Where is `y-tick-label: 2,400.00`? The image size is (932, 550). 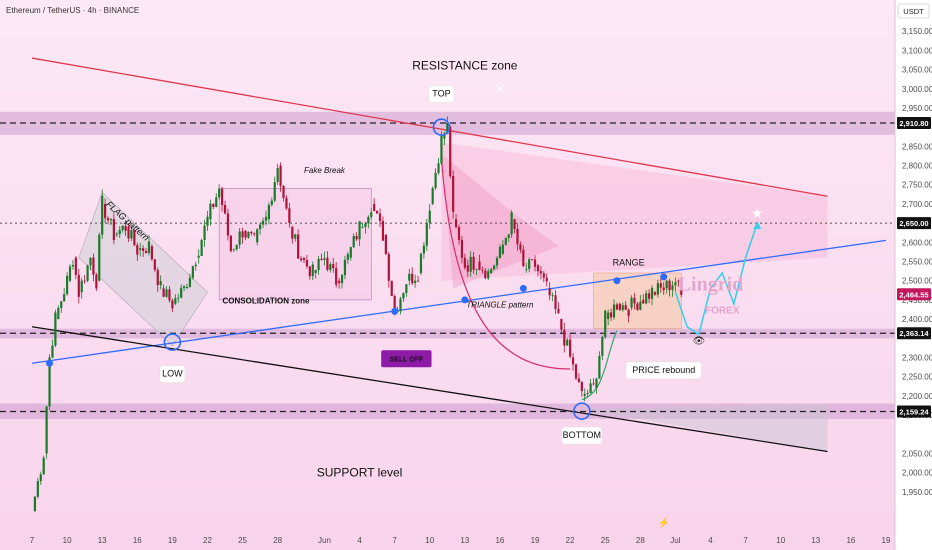
y-tick-label: 2,400.00 is located at coordinates (917, 319).